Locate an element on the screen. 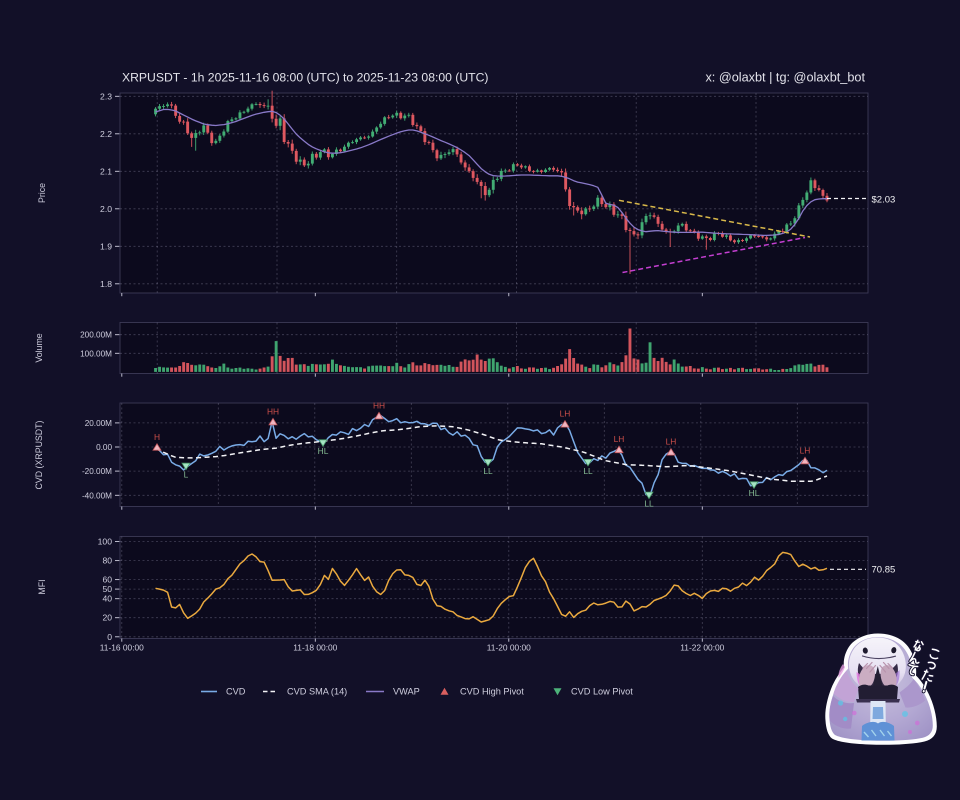 This screenshot has height=800, width=960. svg-text: VWAP is located at coordinates (406, 692).